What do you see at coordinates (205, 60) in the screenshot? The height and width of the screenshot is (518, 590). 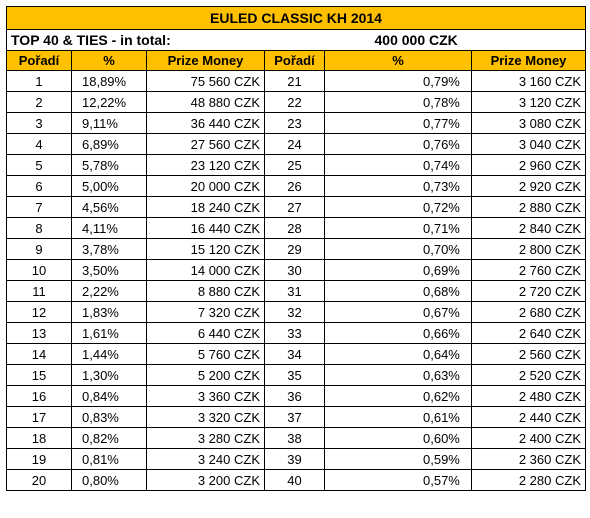 I see `header-prize-left: Prize Money` at bounding box center [205, 60].